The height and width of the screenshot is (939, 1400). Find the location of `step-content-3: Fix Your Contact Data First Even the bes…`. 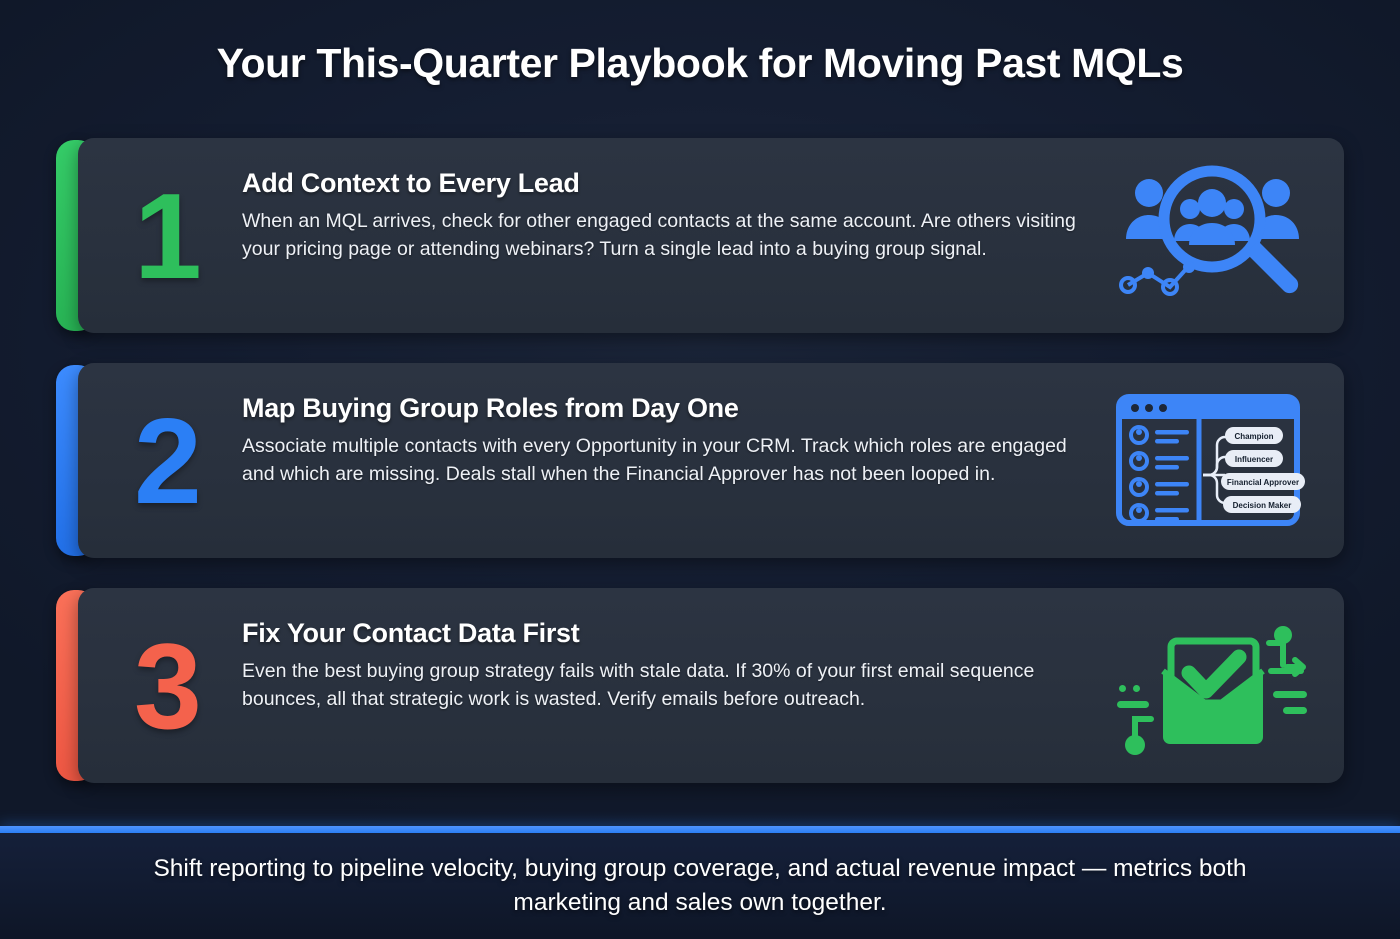

step-content-3: Fix Your Contact Data First Even the bes… is located at coordinates (672, 665).